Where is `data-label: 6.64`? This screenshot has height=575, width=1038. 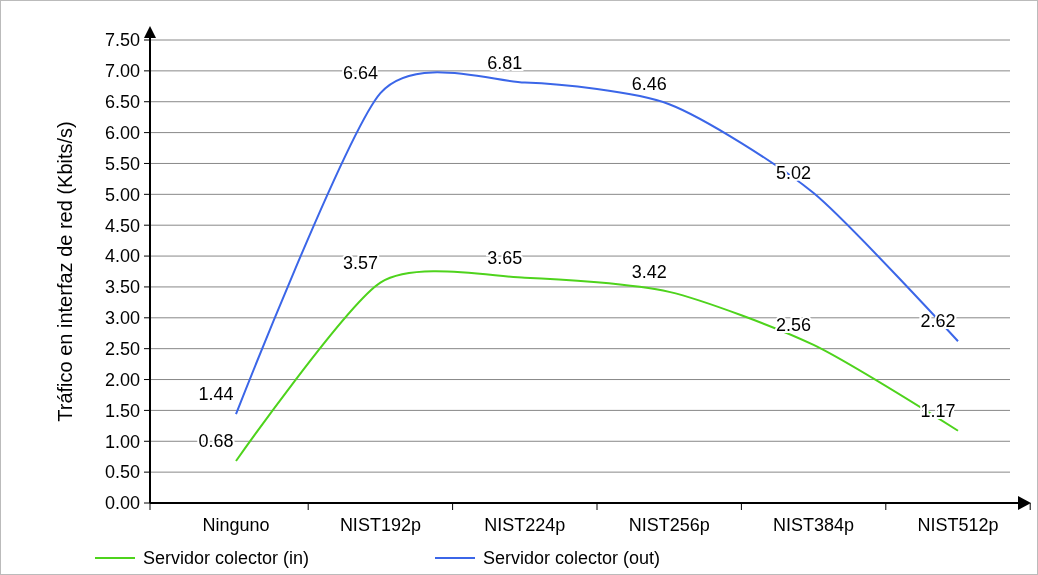
data-label: 6.64 is located at coordinates (360, 73).